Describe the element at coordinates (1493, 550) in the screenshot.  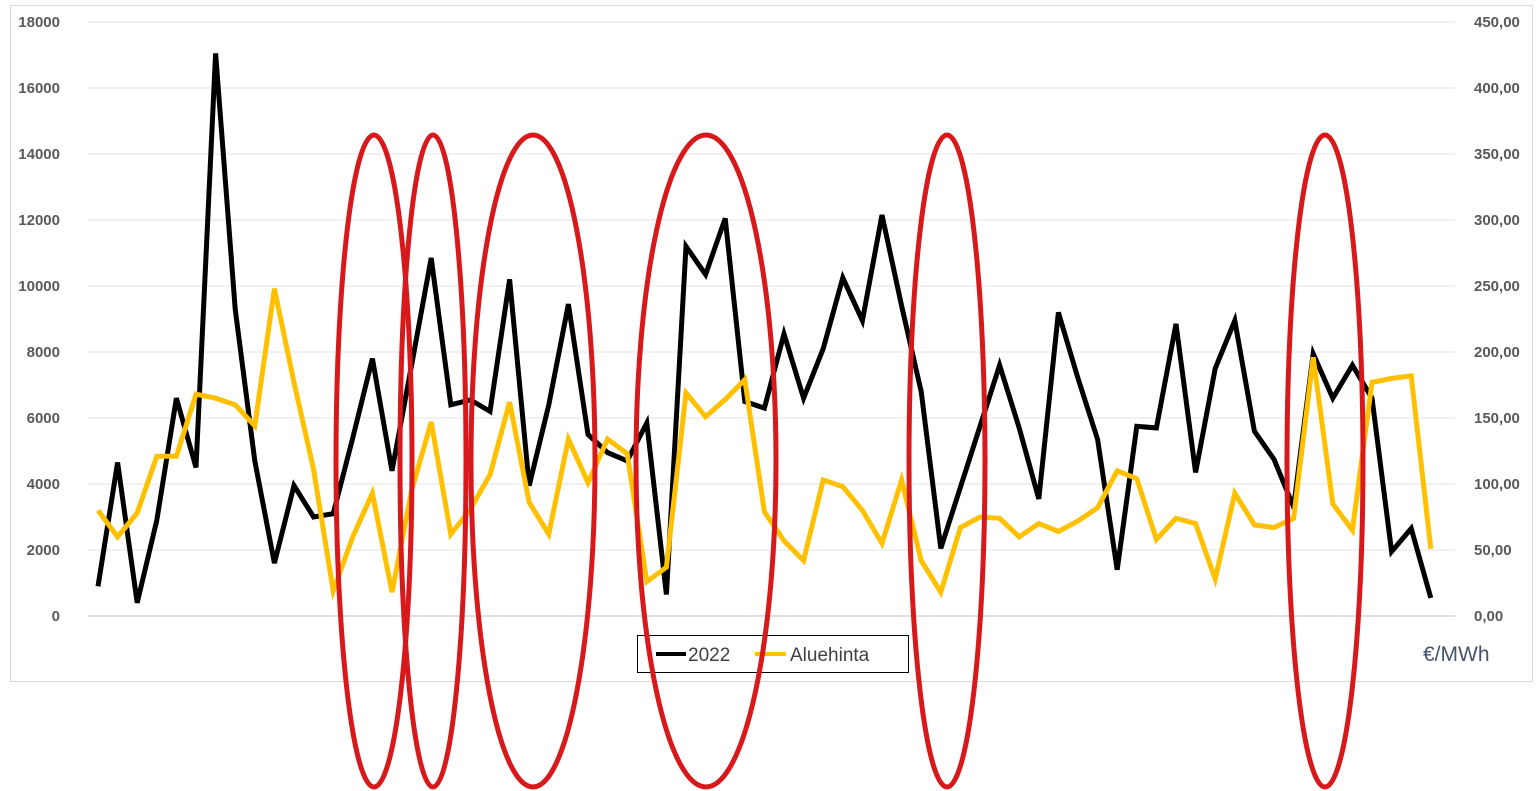
I see `y2-tick-label: 50,00` at that location.